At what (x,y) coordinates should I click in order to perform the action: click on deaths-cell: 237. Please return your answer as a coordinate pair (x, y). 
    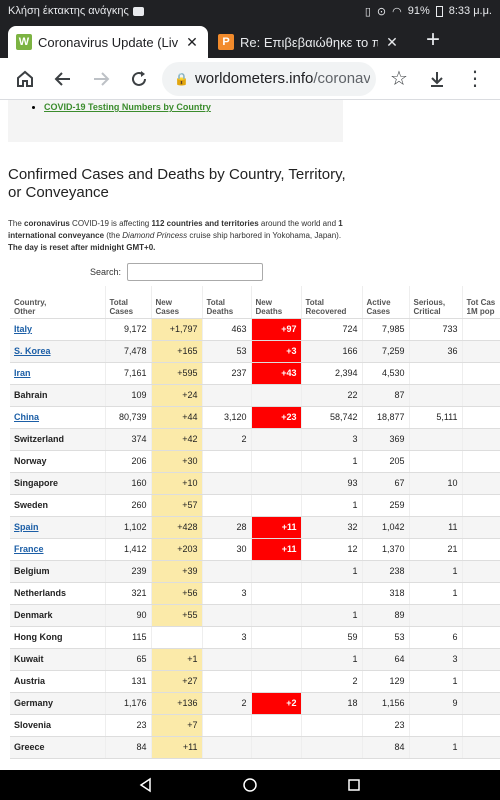
    Looking at the image, I should click on (227, 373).